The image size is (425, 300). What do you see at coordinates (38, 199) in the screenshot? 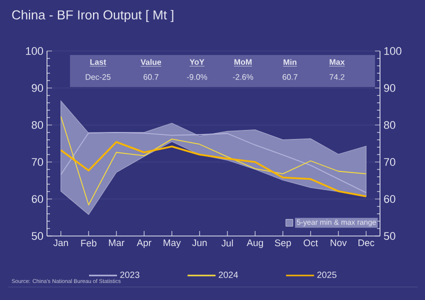
I see `y-tick-label: 60` at bounding box center [38, 199].